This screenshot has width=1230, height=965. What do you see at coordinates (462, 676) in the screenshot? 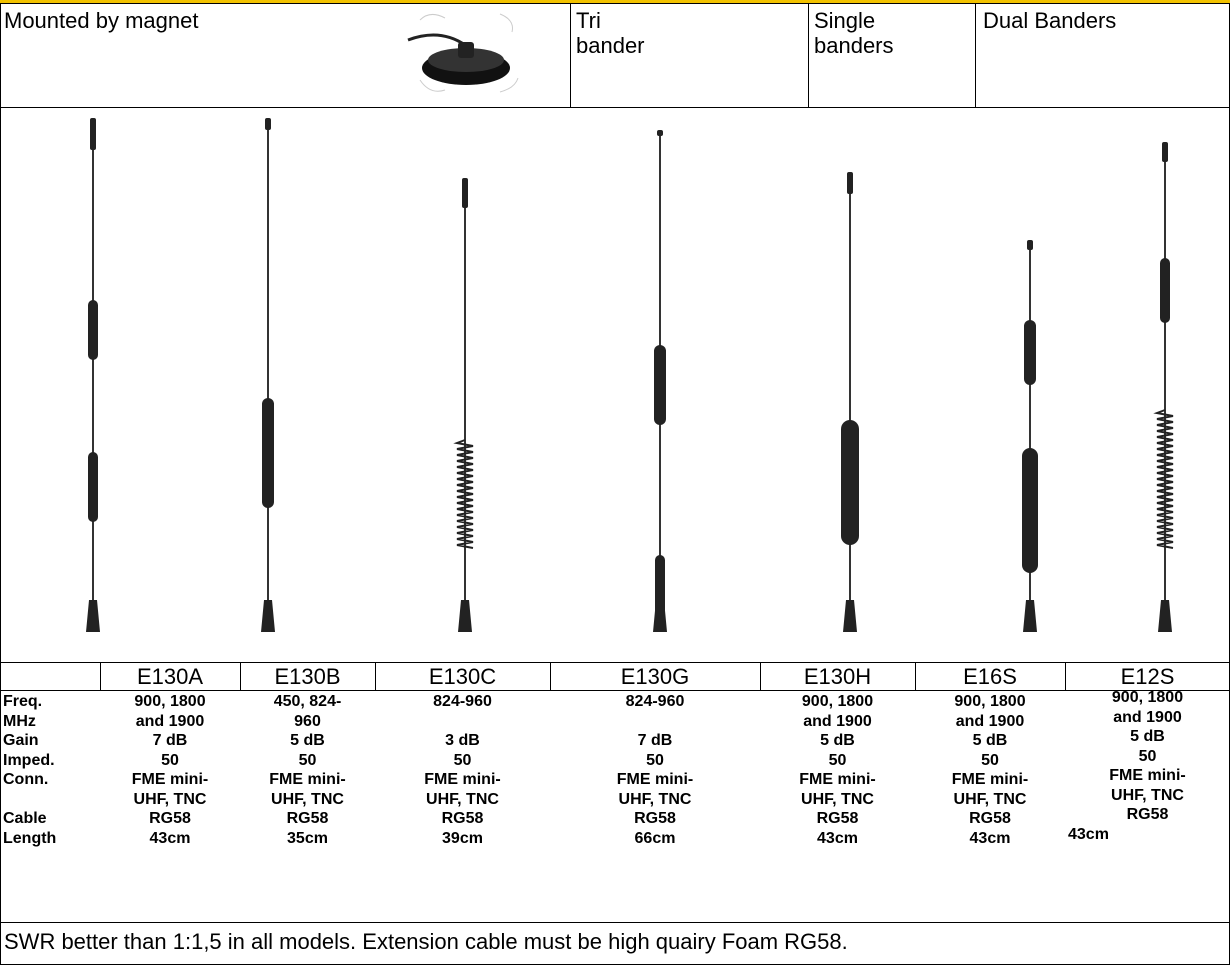
I see `model-name: E130C` at bounding box center [462, 676].